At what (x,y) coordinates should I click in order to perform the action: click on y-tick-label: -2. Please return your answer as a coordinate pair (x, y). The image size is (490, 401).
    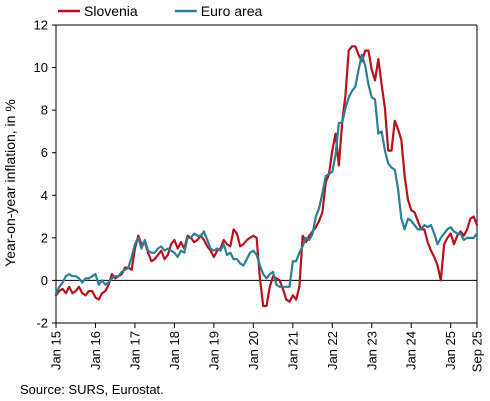
    Looking at the image, I should click on (42, 323).